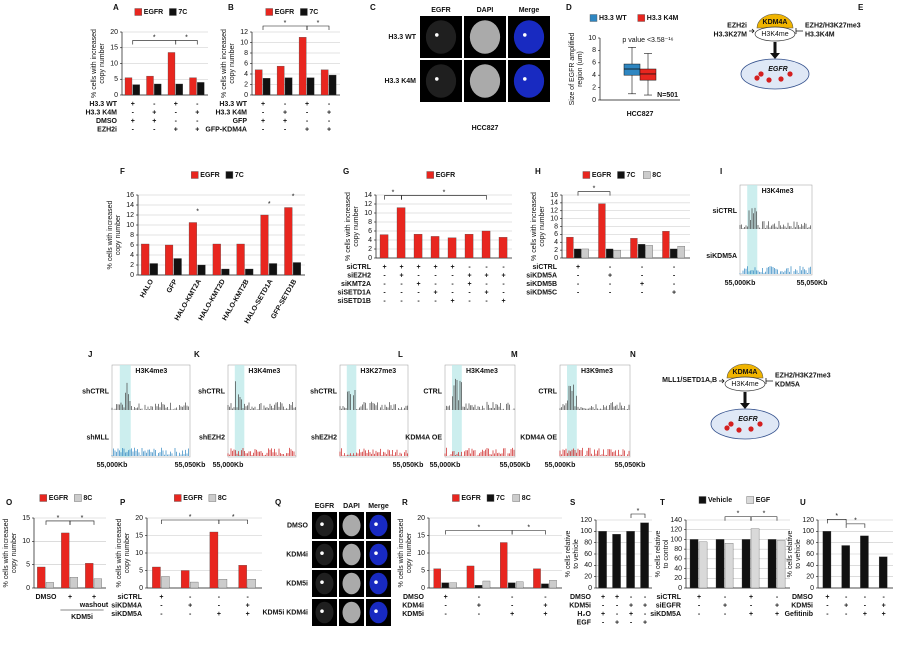 The height and width of the screenshot is (648, 900). I want to click on sample-label: KDM4A OE, so click(538, 437).